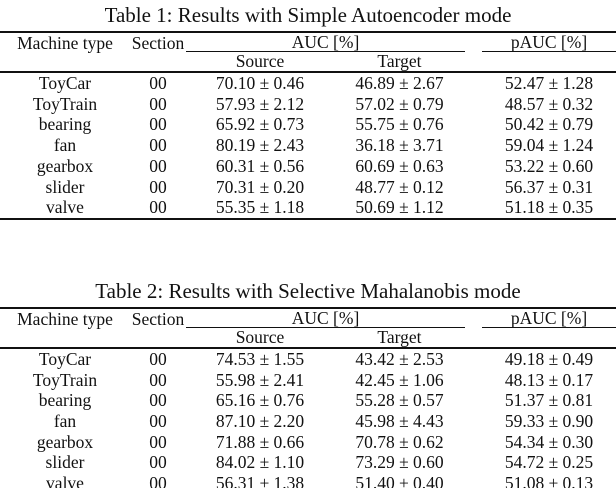  Describe the element at coordinates (399, 83) in the screenshot. I see `cell-auc-target: 46.89 ± 2.67` at that location.